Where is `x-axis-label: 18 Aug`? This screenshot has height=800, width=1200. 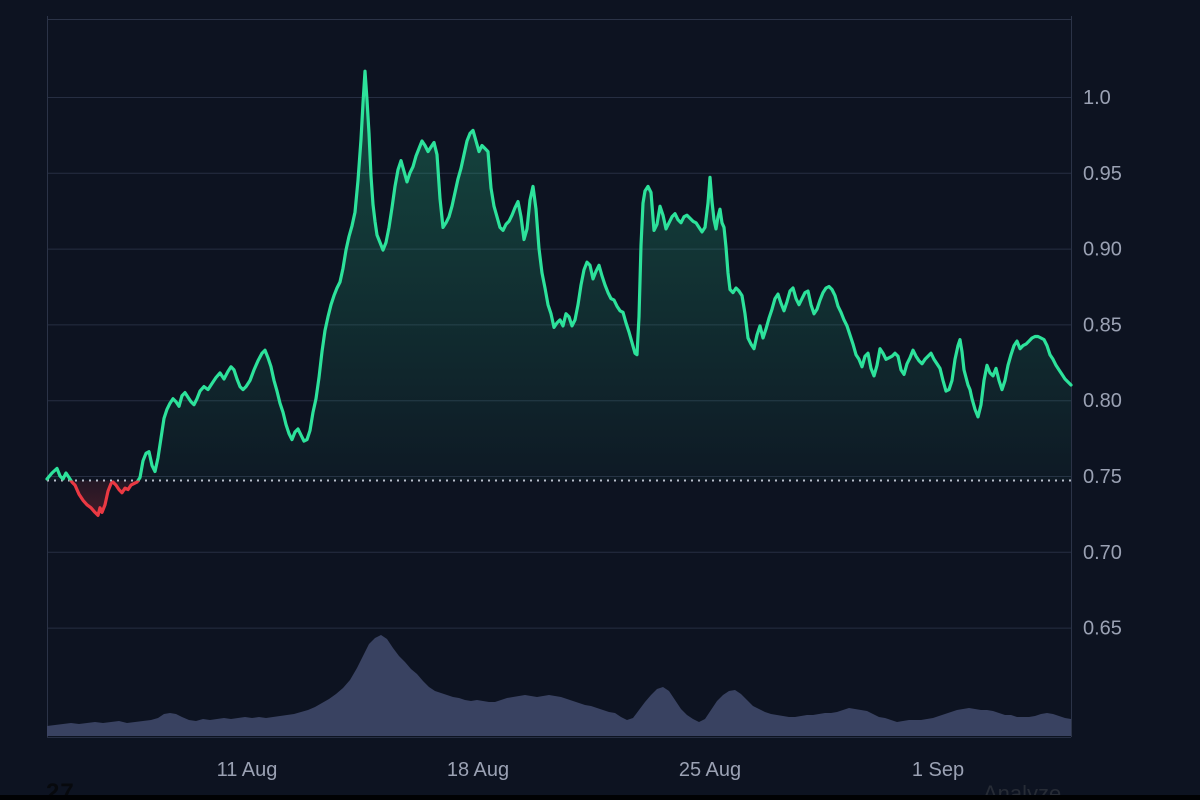 x-axis-label: 18 Aug is located at coordinates (478, 770).